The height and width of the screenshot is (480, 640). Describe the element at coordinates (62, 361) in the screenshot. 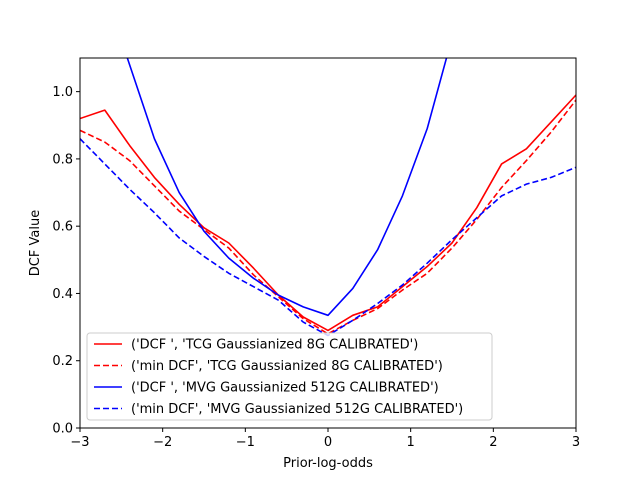

I see `y-tick-label: 0.2` at that location.